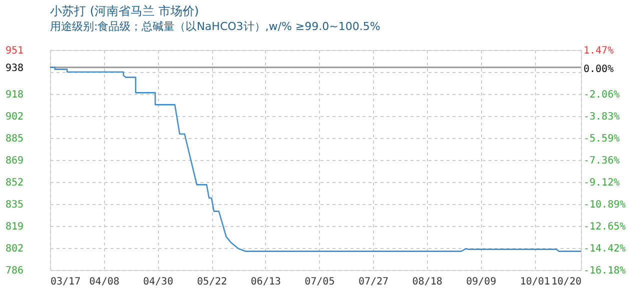 This screenshot has height=300, width=630. What do you see at coordinates (15, 271) in the screenshot?
I see `y-tick-label: 786` at bounding box center [15, 271].